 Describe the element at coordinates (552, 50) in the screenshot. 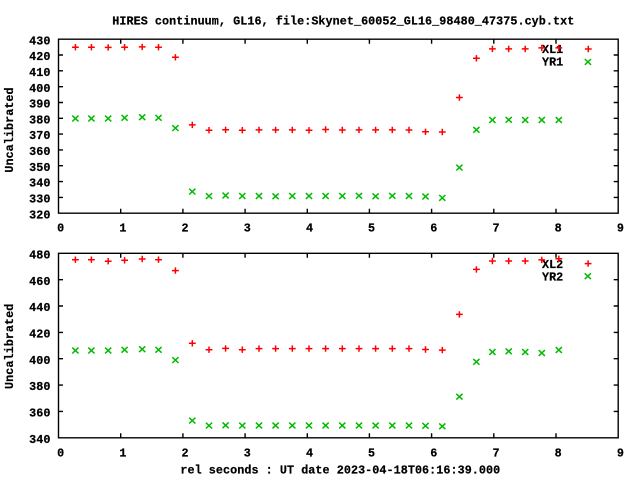

I see `svg-text: XL1` at that location.